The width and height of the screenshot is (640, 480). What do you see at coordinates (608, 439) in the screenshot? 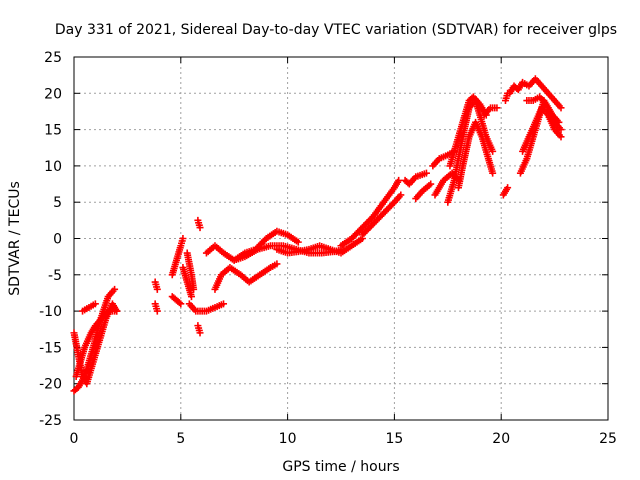
I see `x-tick-label: 25` at bounding box center [608, 439].